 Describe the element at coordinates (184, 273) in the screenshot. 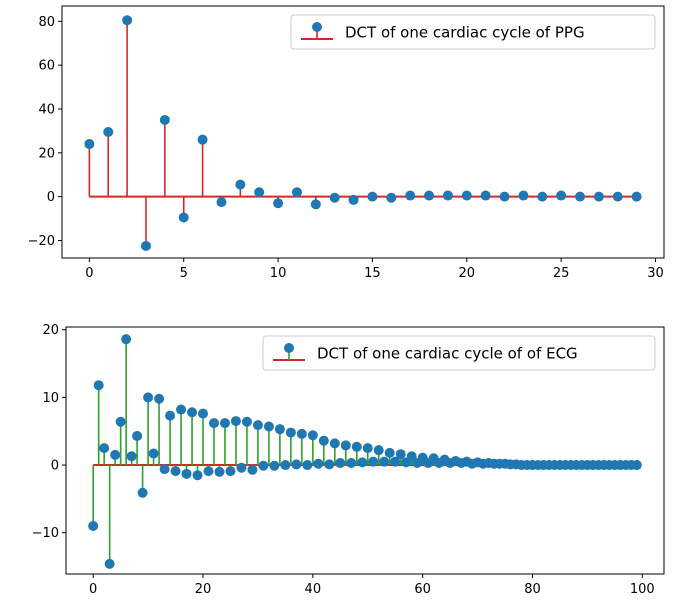

I see `x-tick-label: 5` at that location.